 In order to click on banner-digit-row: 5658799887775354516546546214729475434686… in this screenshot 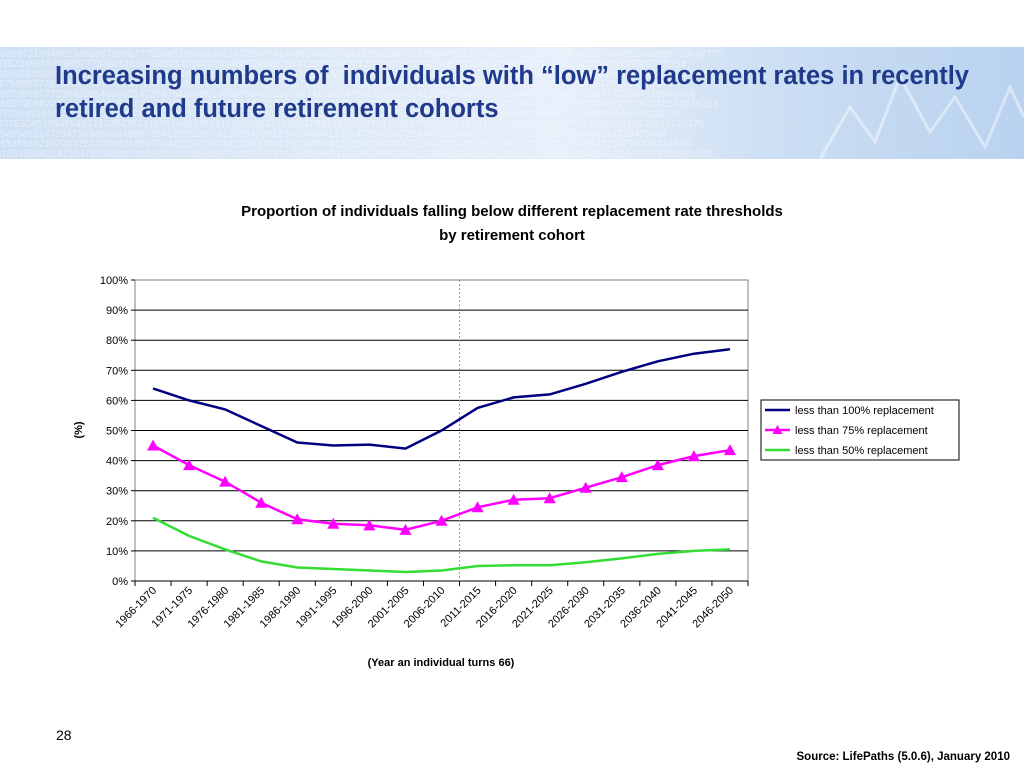, I will do `click(359, 104)`.